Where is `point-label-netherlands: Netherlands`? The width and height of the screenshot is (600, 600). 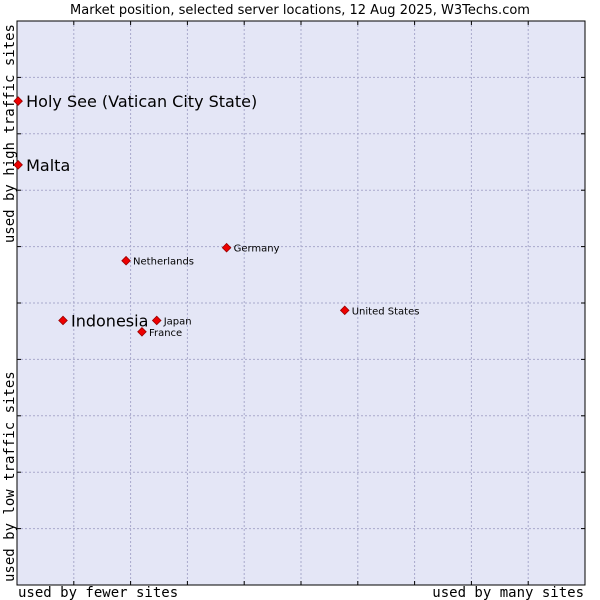 point-label-netherlands: Netherlands is located at coordinates (163, 262).